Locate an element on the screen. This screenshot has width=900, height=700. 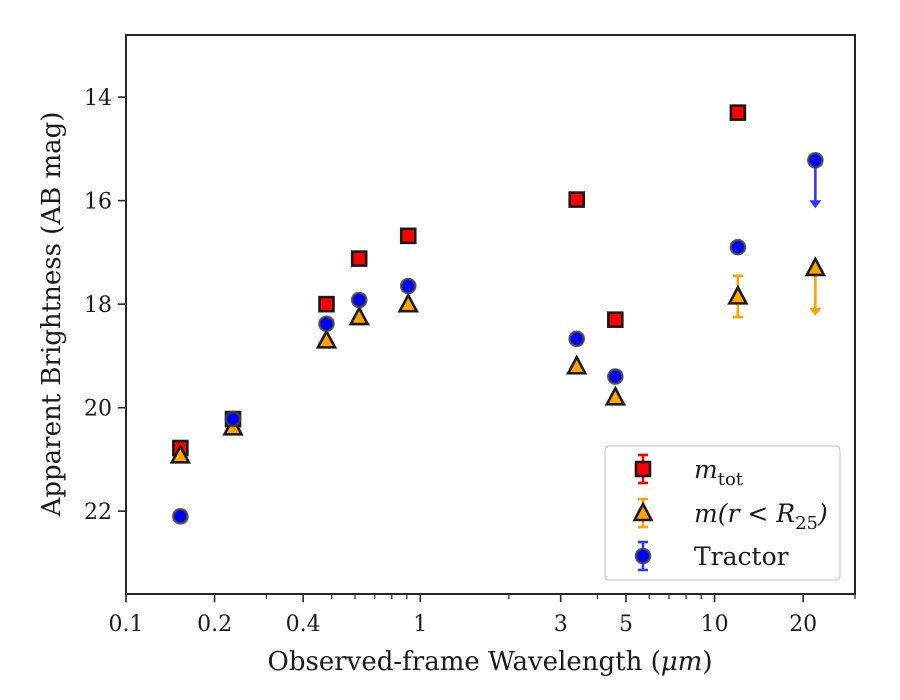
legend-item-tractor: Tractor is located at coordinates (711, 556).